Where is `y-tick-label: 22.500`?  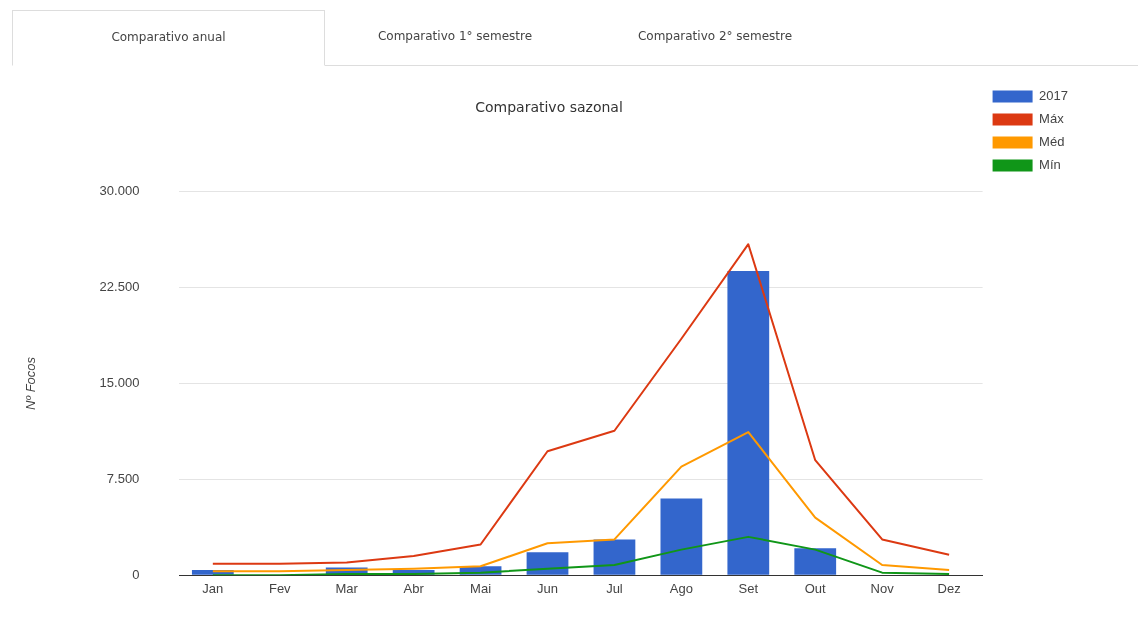
y-tick-label: 22.500 is located at coordinates (119, 287).